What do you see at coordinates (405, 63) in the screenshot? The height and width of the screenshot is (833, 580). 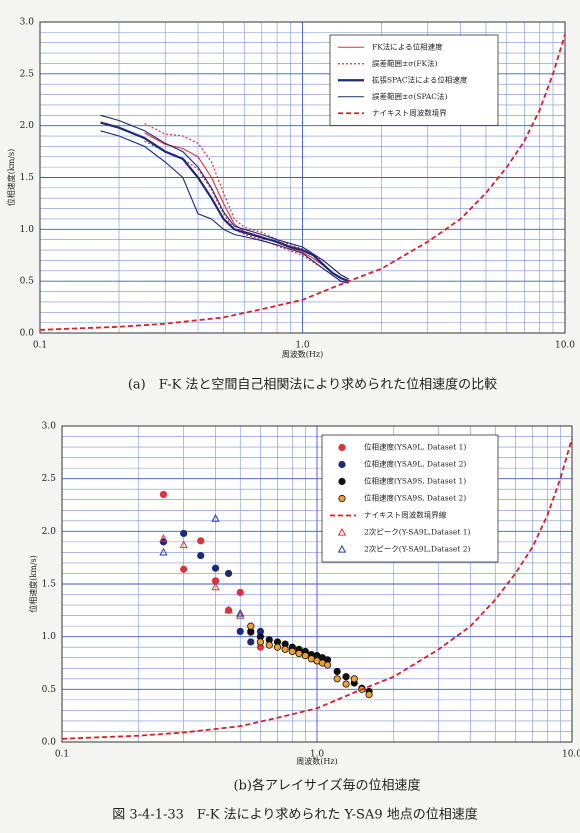 I see `legend-label: 誤差範囲±σ(FK法)` at bounding box center [405, 63].